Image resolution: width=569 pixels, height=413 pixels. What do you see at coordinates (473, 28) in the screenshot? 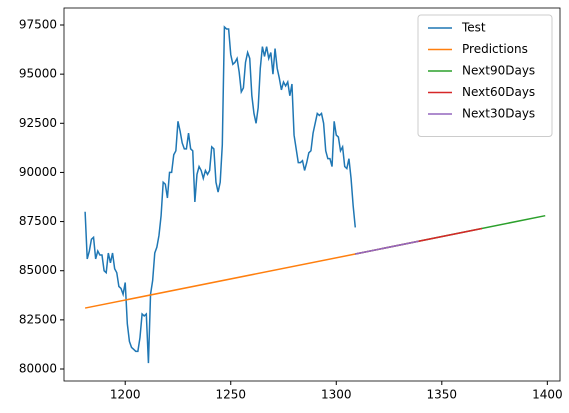
I see `legend-label: Test` at bounding box center [473, 28].